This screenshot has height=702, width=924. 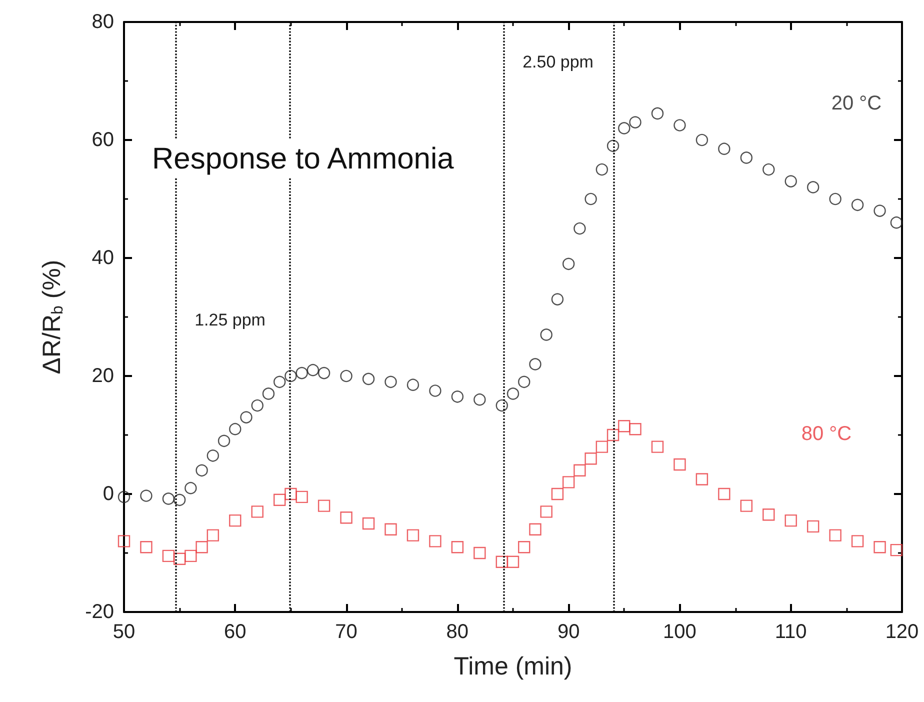 I want to click on x-axis-title: Time (min), so click(x=513, y=666).